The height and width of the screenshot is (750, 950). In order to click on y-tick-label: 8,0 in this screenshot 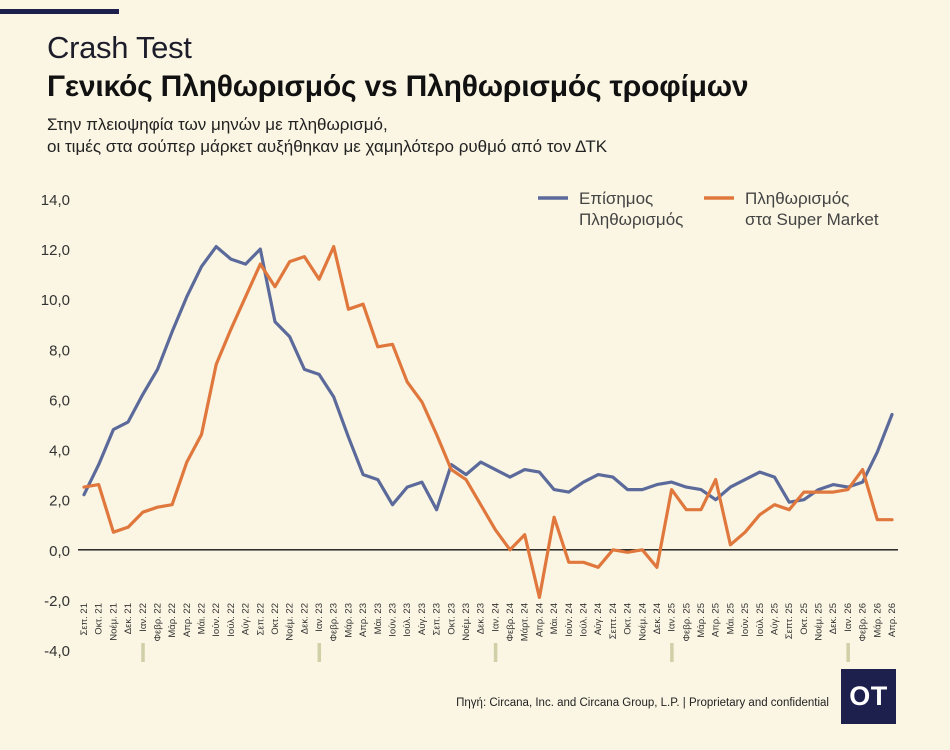, I will do `click(59, 350)`.